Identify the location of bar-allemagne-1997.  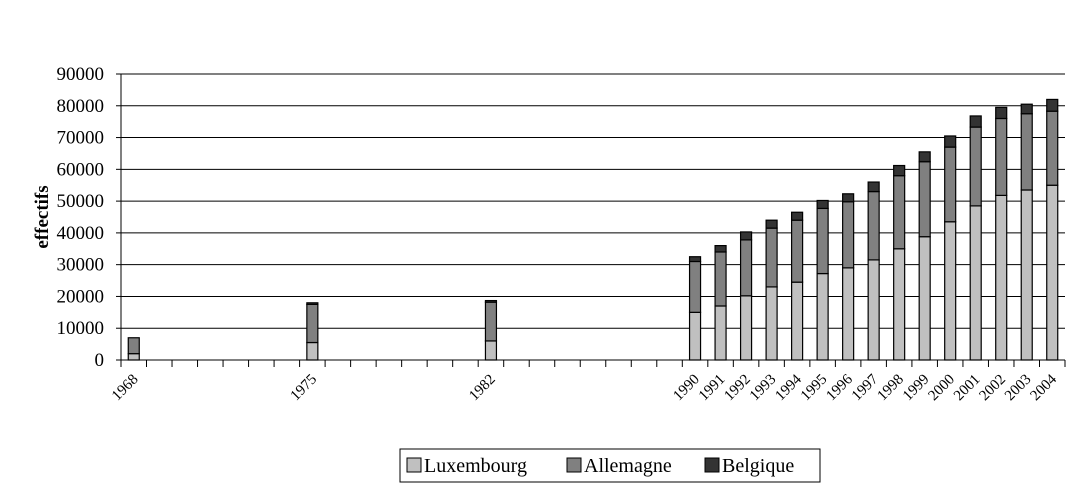
(873, 225).